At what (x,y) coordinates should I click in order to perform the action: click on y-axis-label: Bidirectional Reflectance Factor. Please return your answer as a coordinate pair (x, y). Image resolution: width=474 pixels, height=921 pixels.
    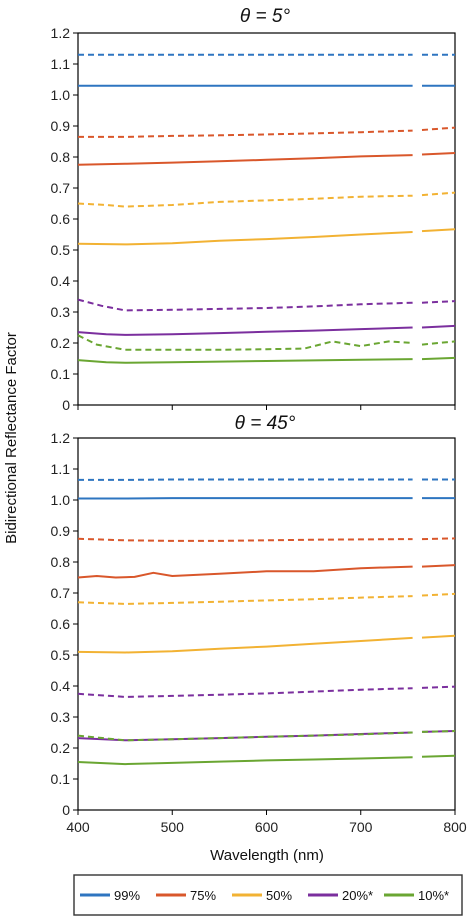
    Looking at the image, I should click on (11, 438).